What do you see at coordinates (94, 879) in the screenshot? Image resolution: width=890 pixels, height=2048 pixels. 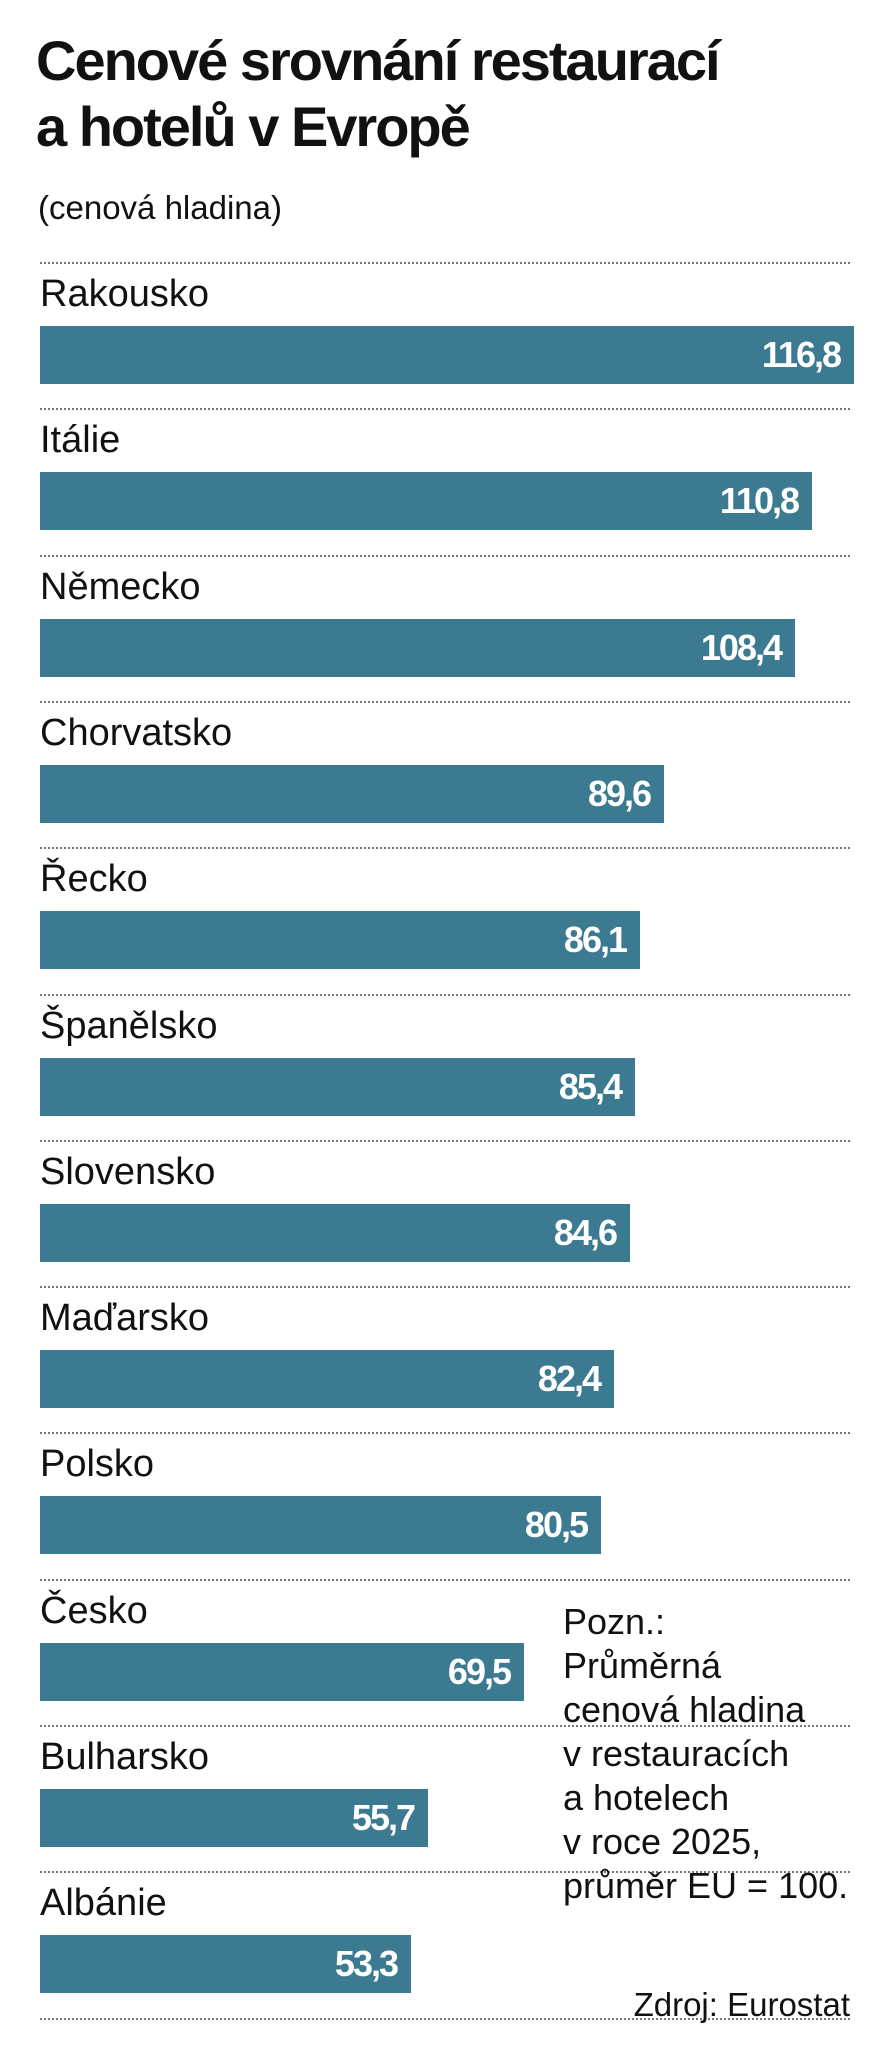 I see `category-label: Řecko` at bounding box center [94, 879].